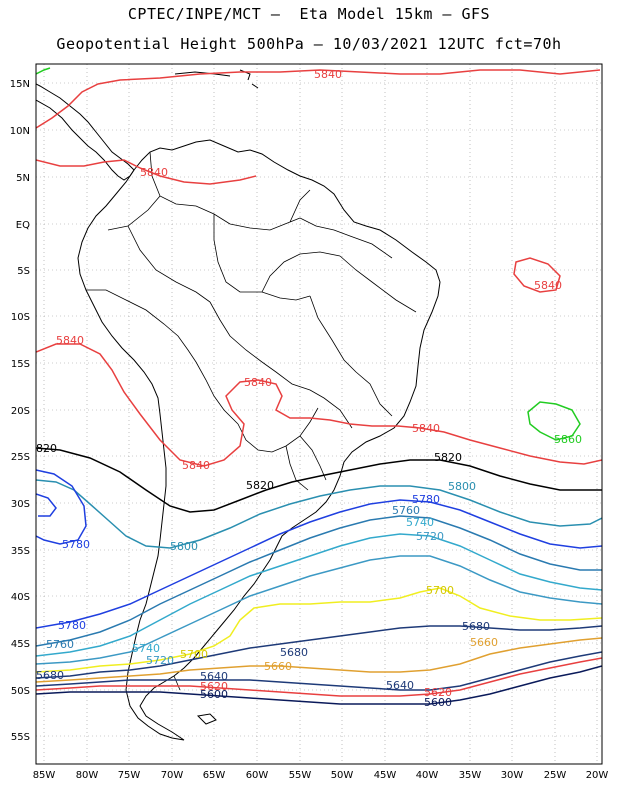 The height and width of the screenshot is (800, 618). What do you see at coordinates (257, 775) in the screenshot?
I see `lon-label: 60W` at bounding box center [257, 775].